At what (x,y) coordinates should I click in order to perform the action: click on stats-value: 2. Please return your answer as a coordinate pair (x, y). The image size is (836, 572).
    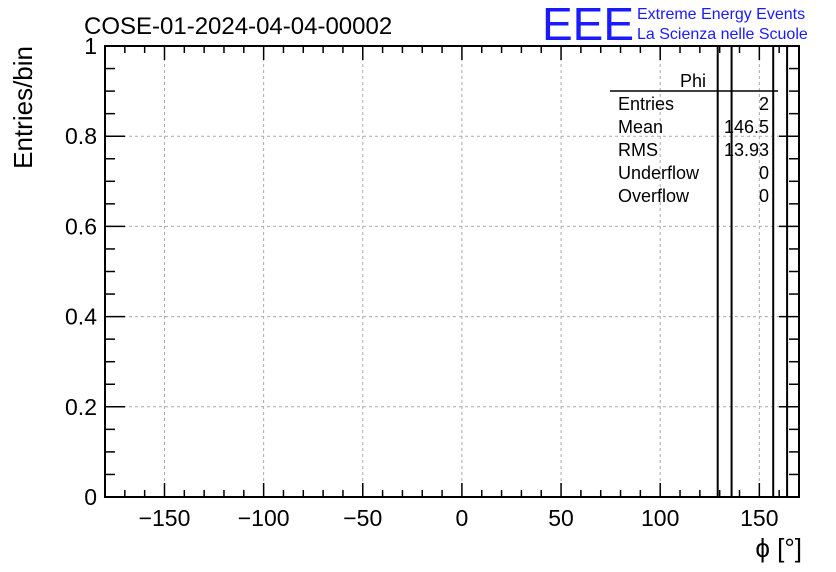
    Looking at the image, I should click on (764, 104).